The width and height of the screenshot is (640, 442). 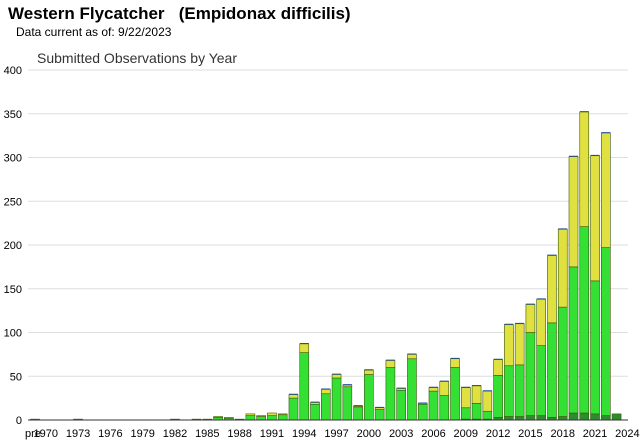 I want to click on x-tick-label: 1985, so click(x=207, y=434).